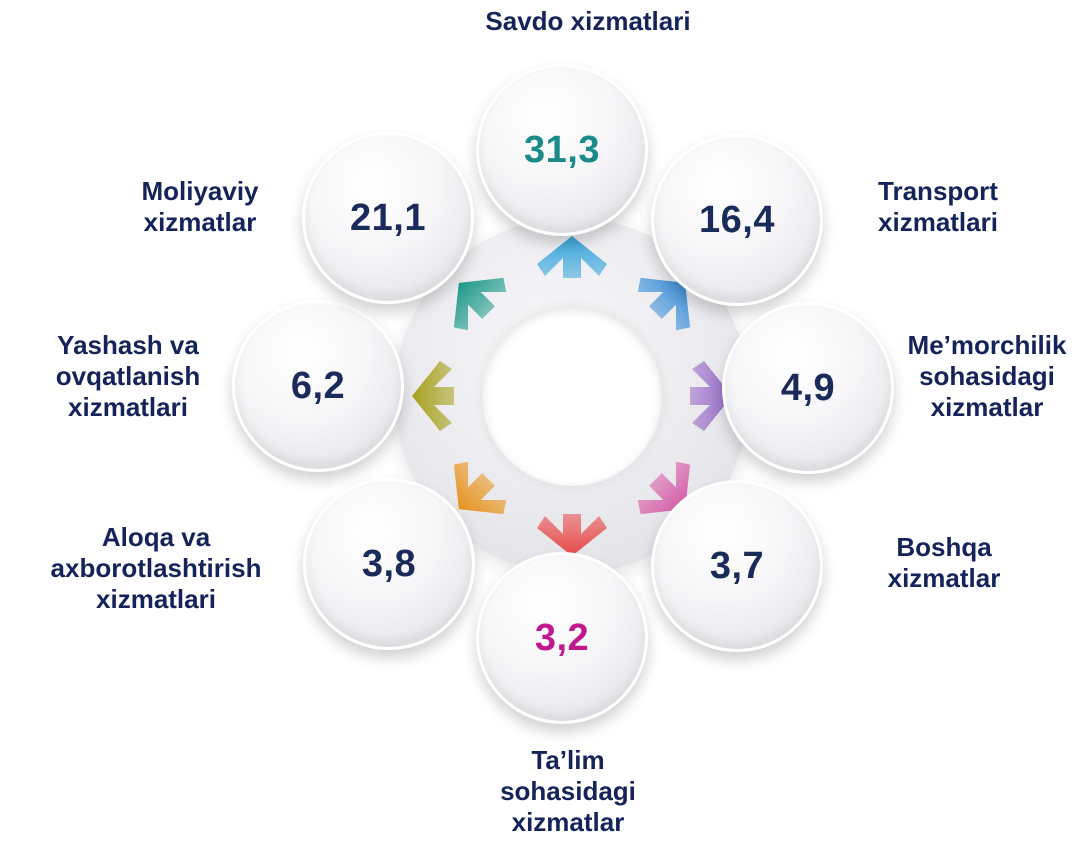  I want to click on label-memorchilik-line-3: xizmatlar, so click(987, 407).